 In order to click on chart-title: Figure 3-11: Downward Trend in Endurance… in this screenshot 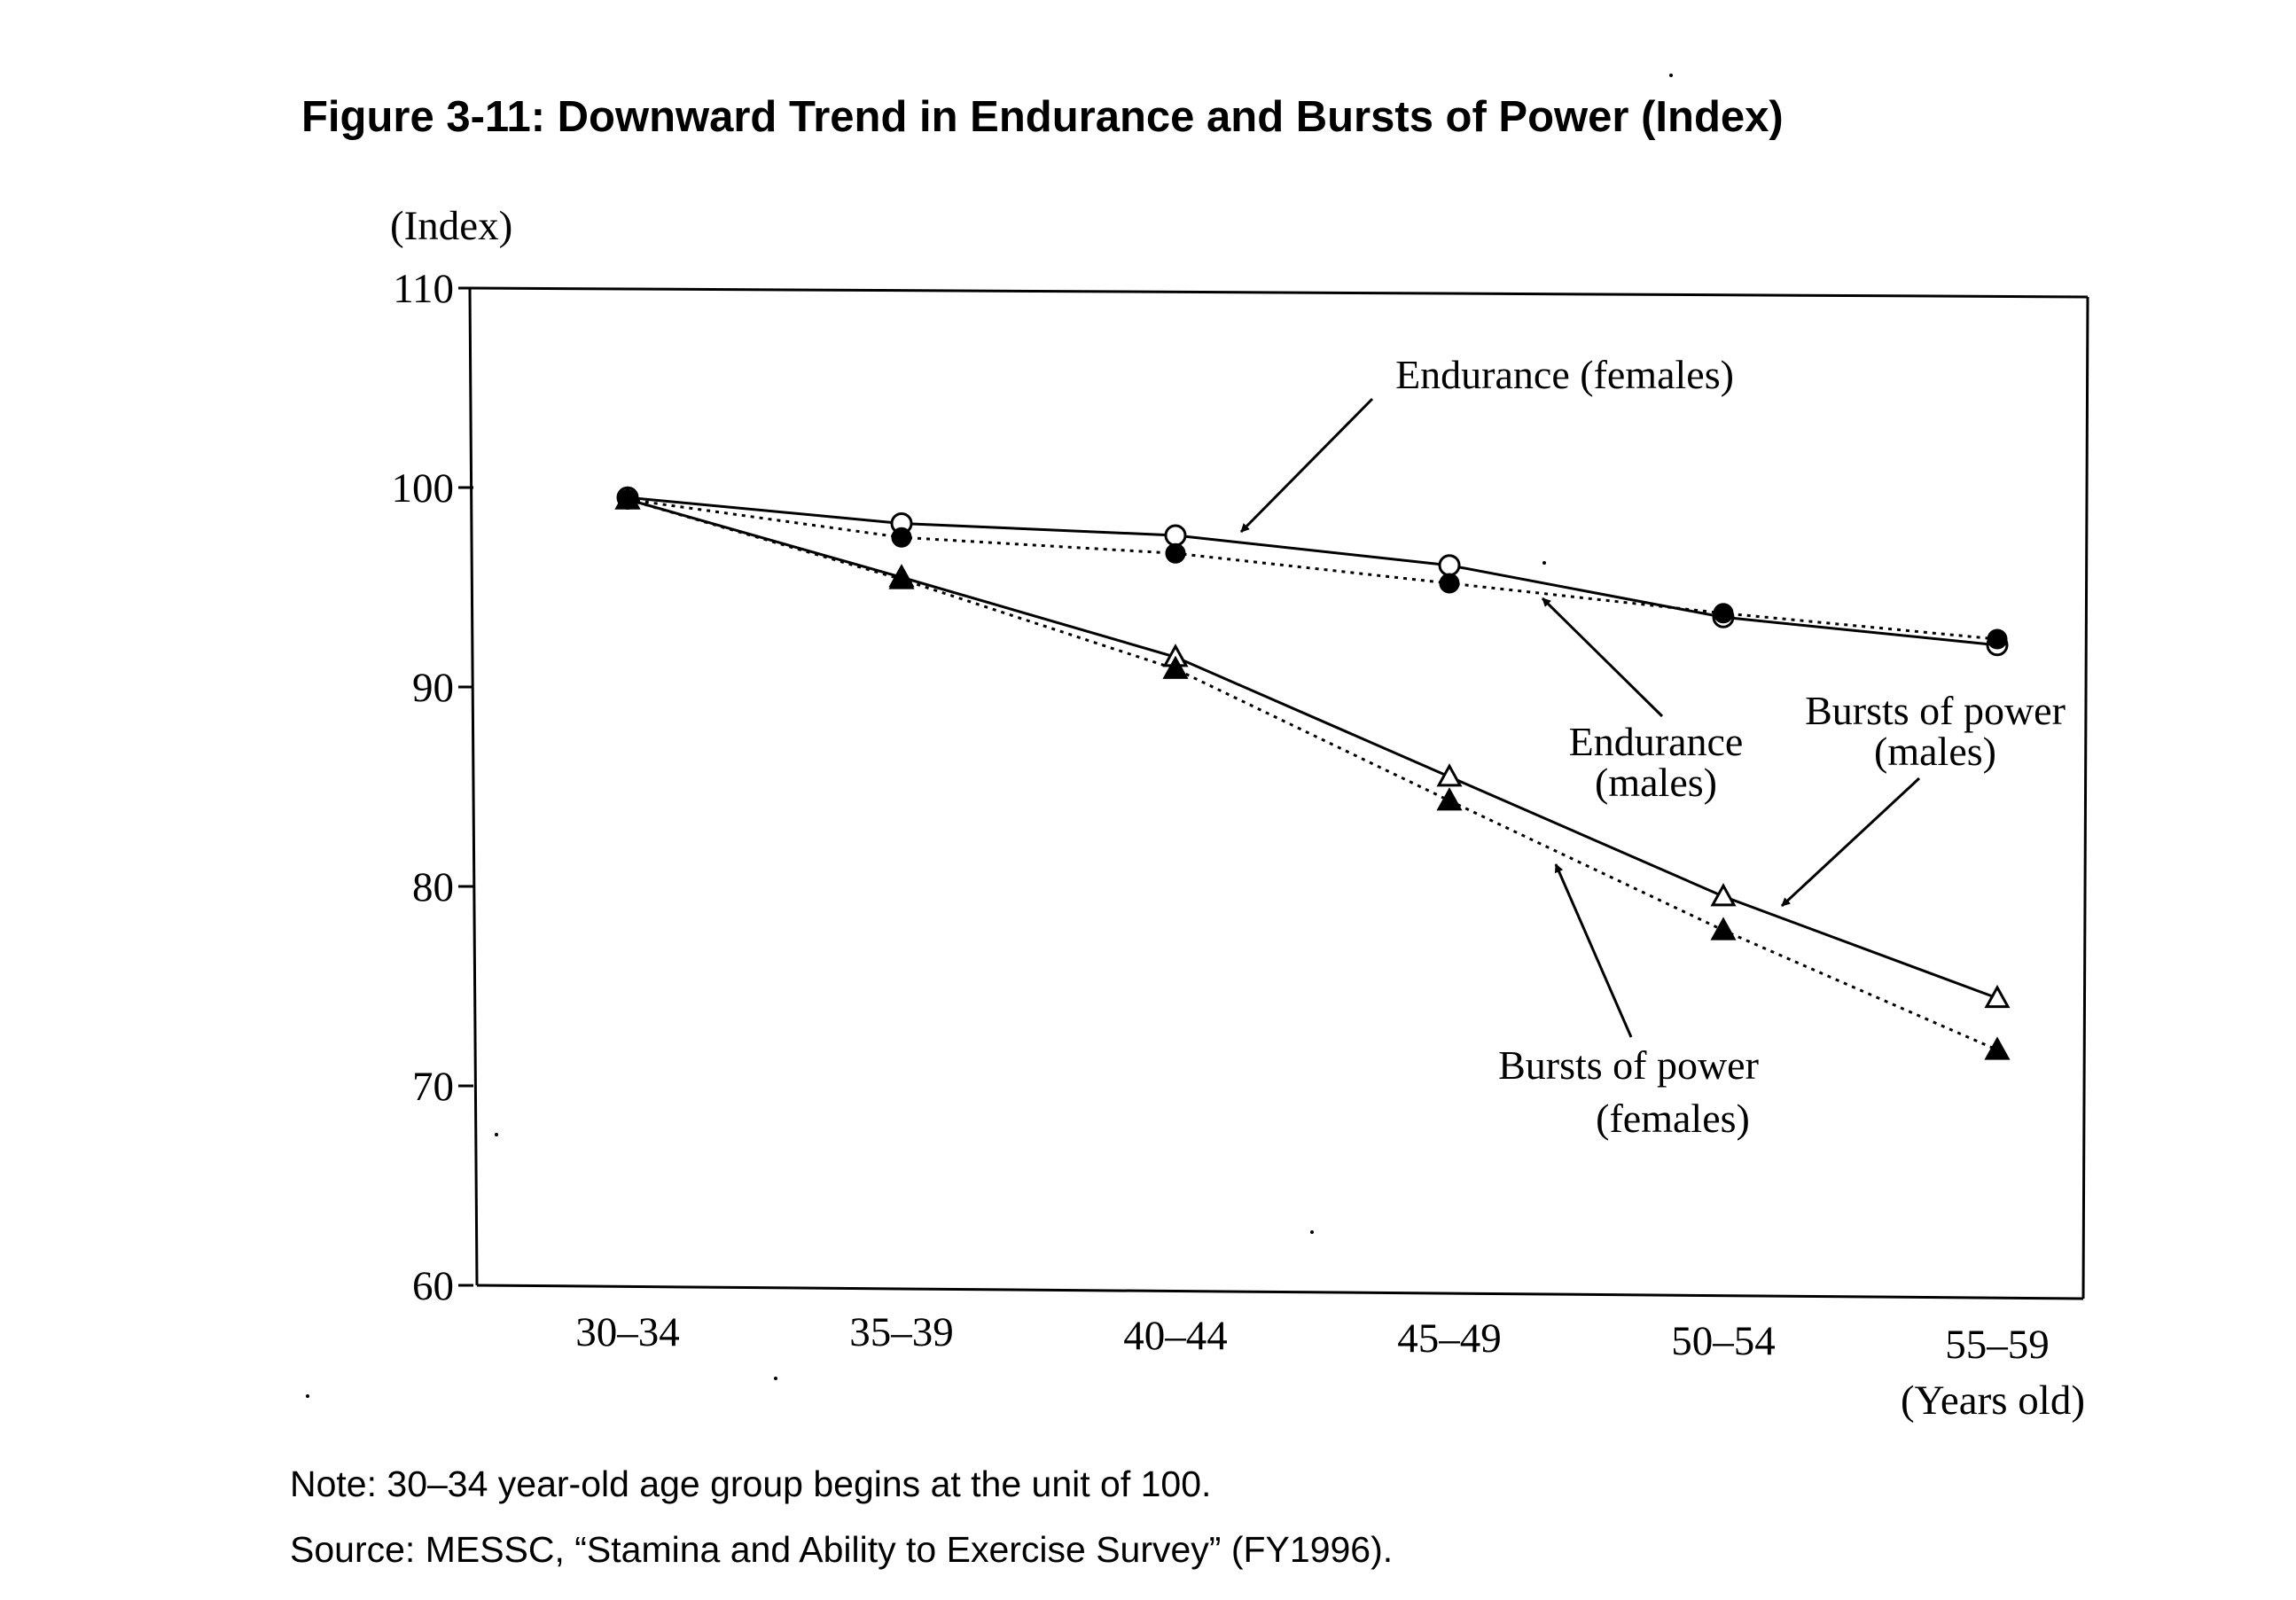, I will do `click(1042, 117)`.